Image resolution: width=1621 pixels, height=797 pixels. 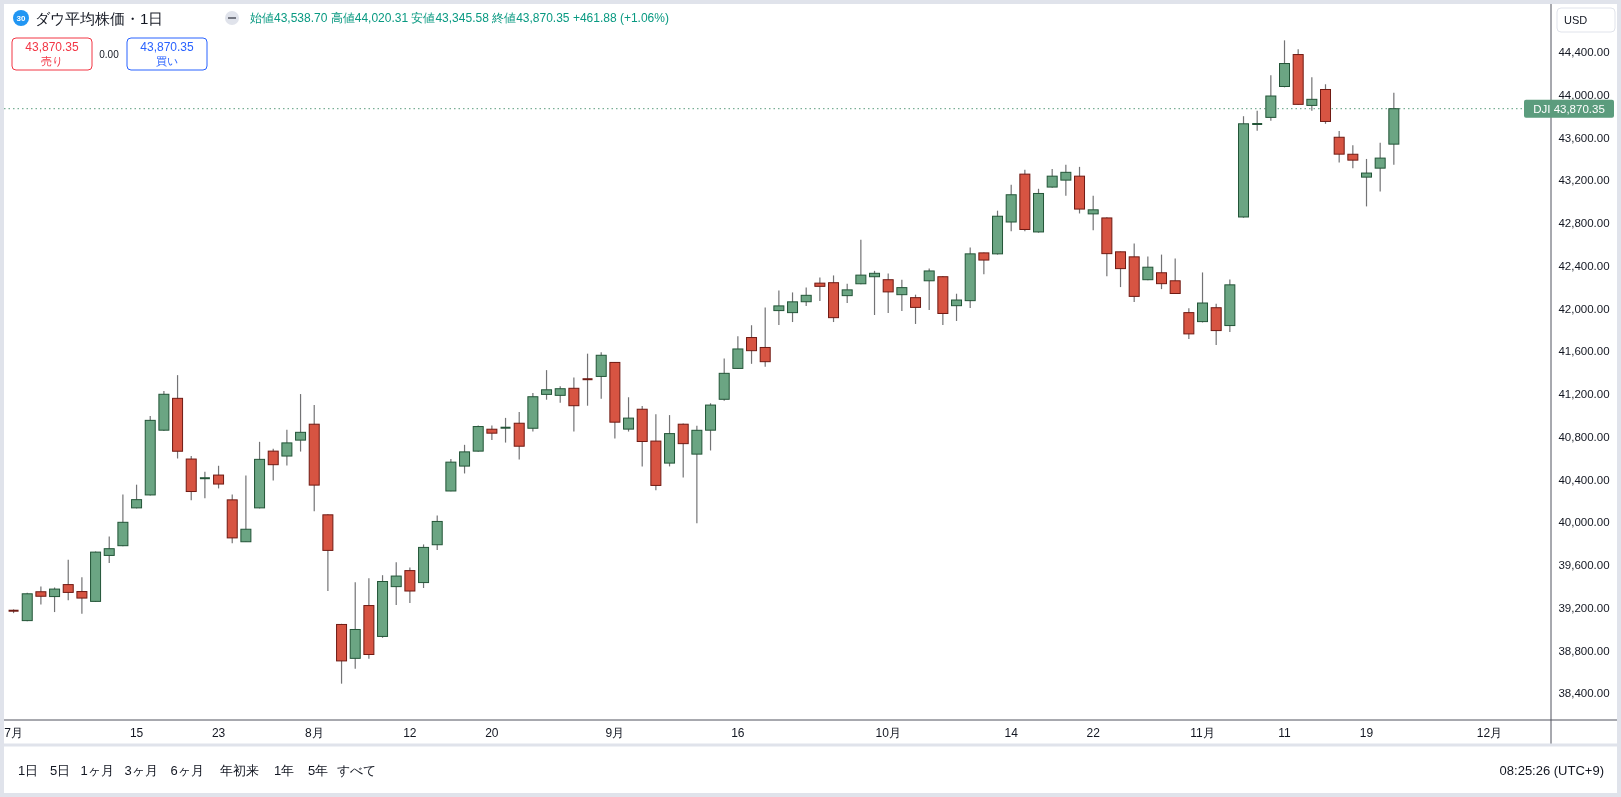 What do you see at coordinates (52, 61) in the screenshot?
I see `annotation: 売り` at bounding box center [52, 61].